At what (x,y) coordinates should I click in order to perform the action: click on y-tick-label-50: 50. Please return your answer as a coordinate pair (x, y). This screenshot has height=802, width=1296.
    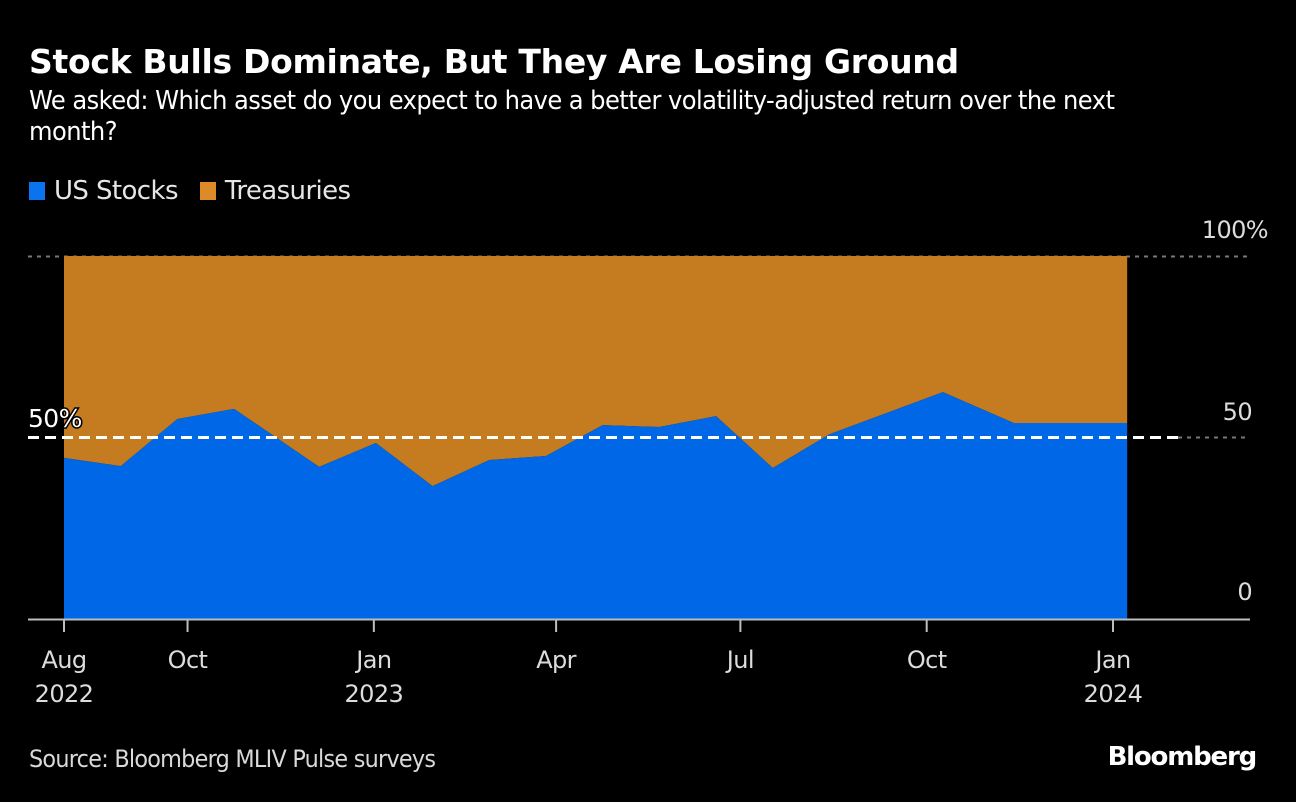
    Looking at the image, I should click on (1237, 412).